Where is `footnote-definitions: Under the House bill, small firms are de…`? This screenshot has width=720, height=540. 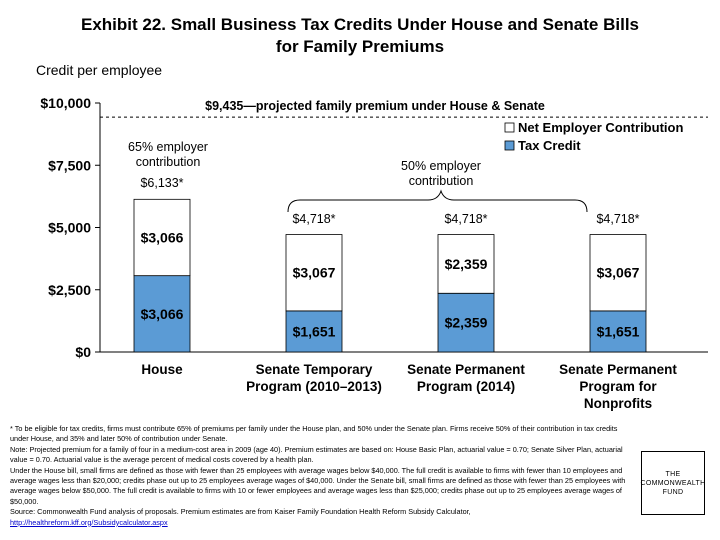
footnote-definitions: Under the House bill, small firms are de… is located at coordinates (318, 485).